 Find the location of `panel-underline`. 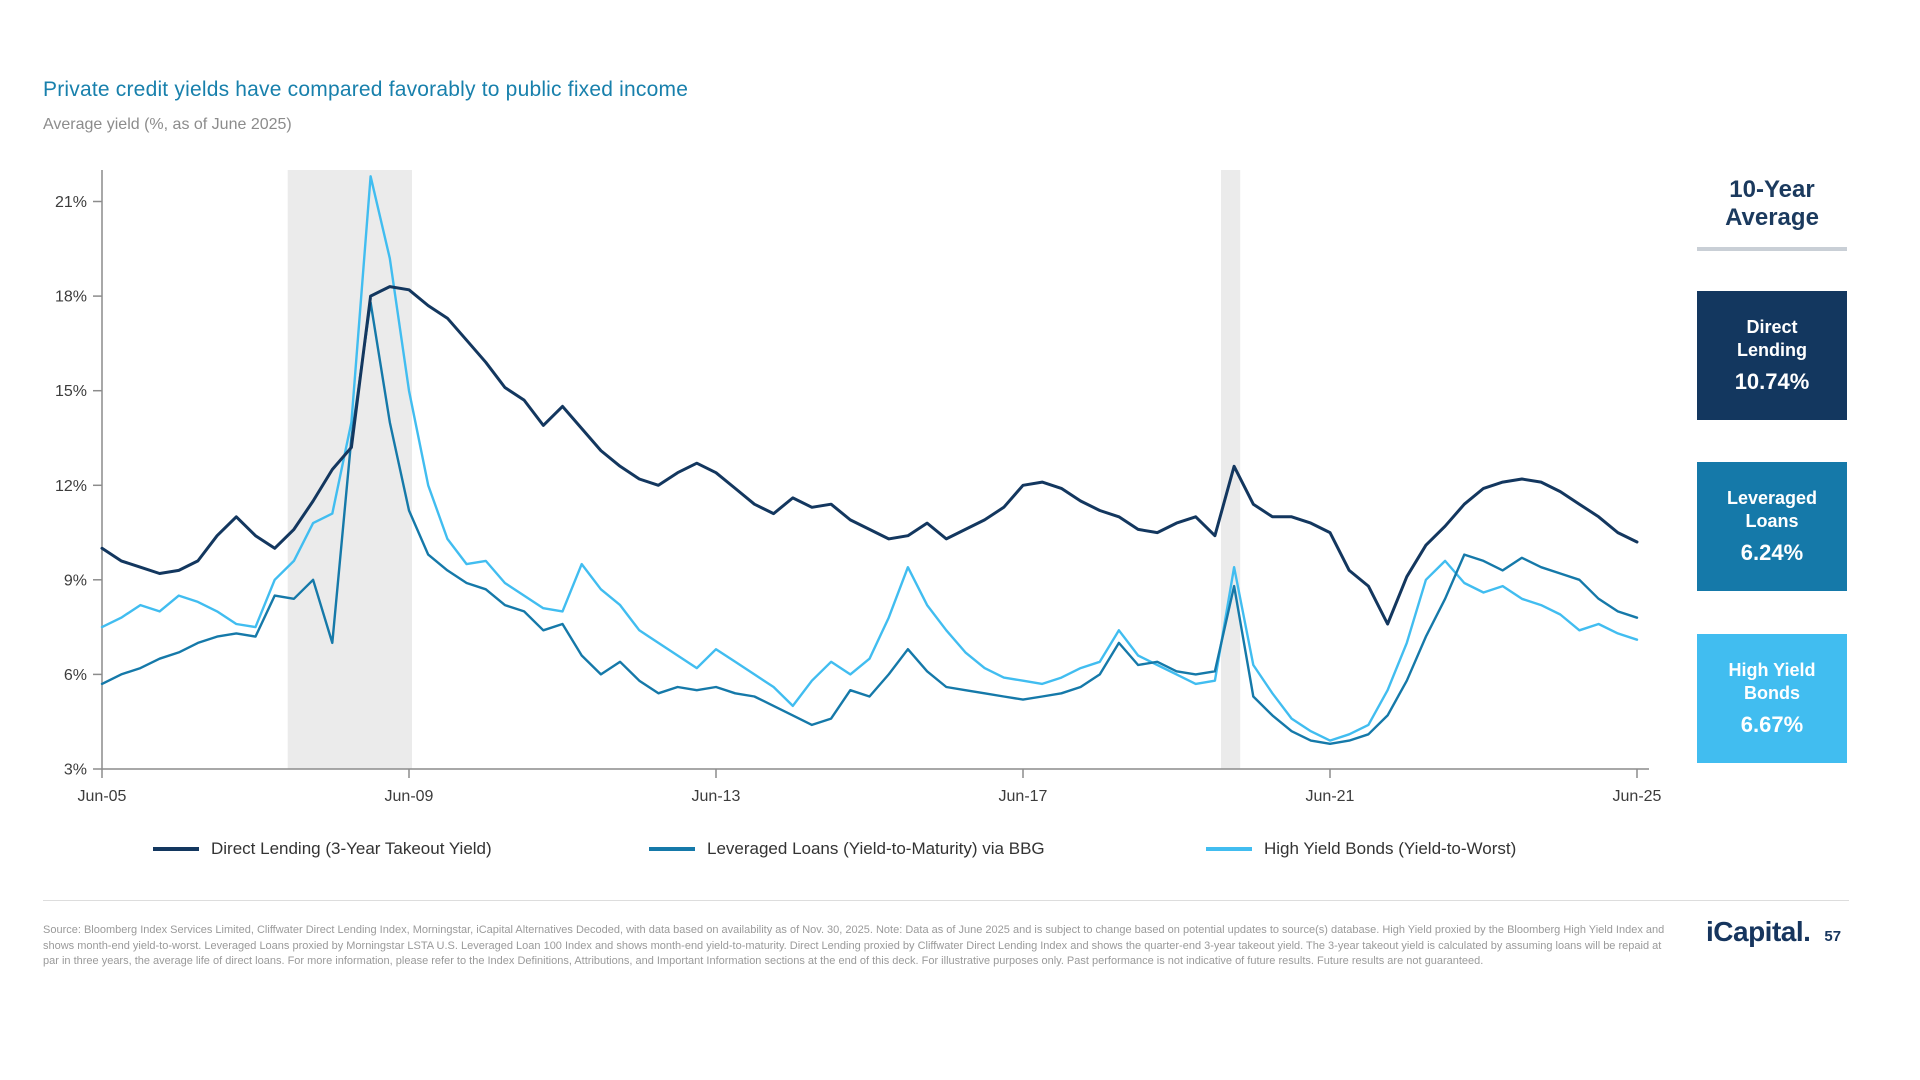

panel-underline is located at coordinates (1772, 248).